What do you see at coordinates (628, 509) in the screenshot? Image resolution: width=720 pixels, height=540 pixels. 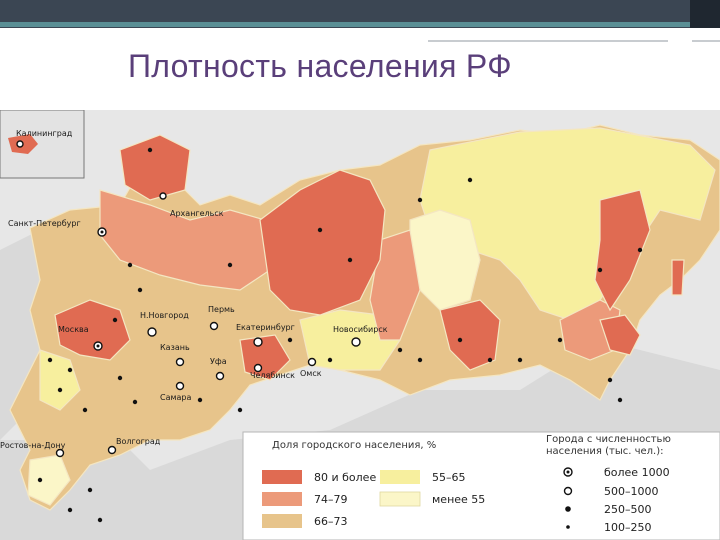 I see `legend-size-250-500: 250–500` at bounding box center [628, 509].